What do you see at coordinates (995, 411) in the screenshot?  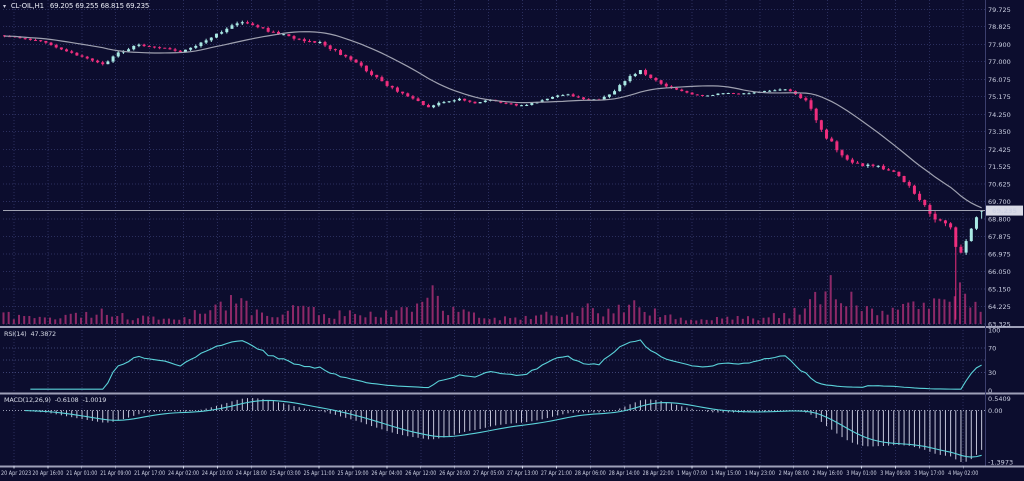 I see `svg-text: 0.00` at bounding box center [995, 411].